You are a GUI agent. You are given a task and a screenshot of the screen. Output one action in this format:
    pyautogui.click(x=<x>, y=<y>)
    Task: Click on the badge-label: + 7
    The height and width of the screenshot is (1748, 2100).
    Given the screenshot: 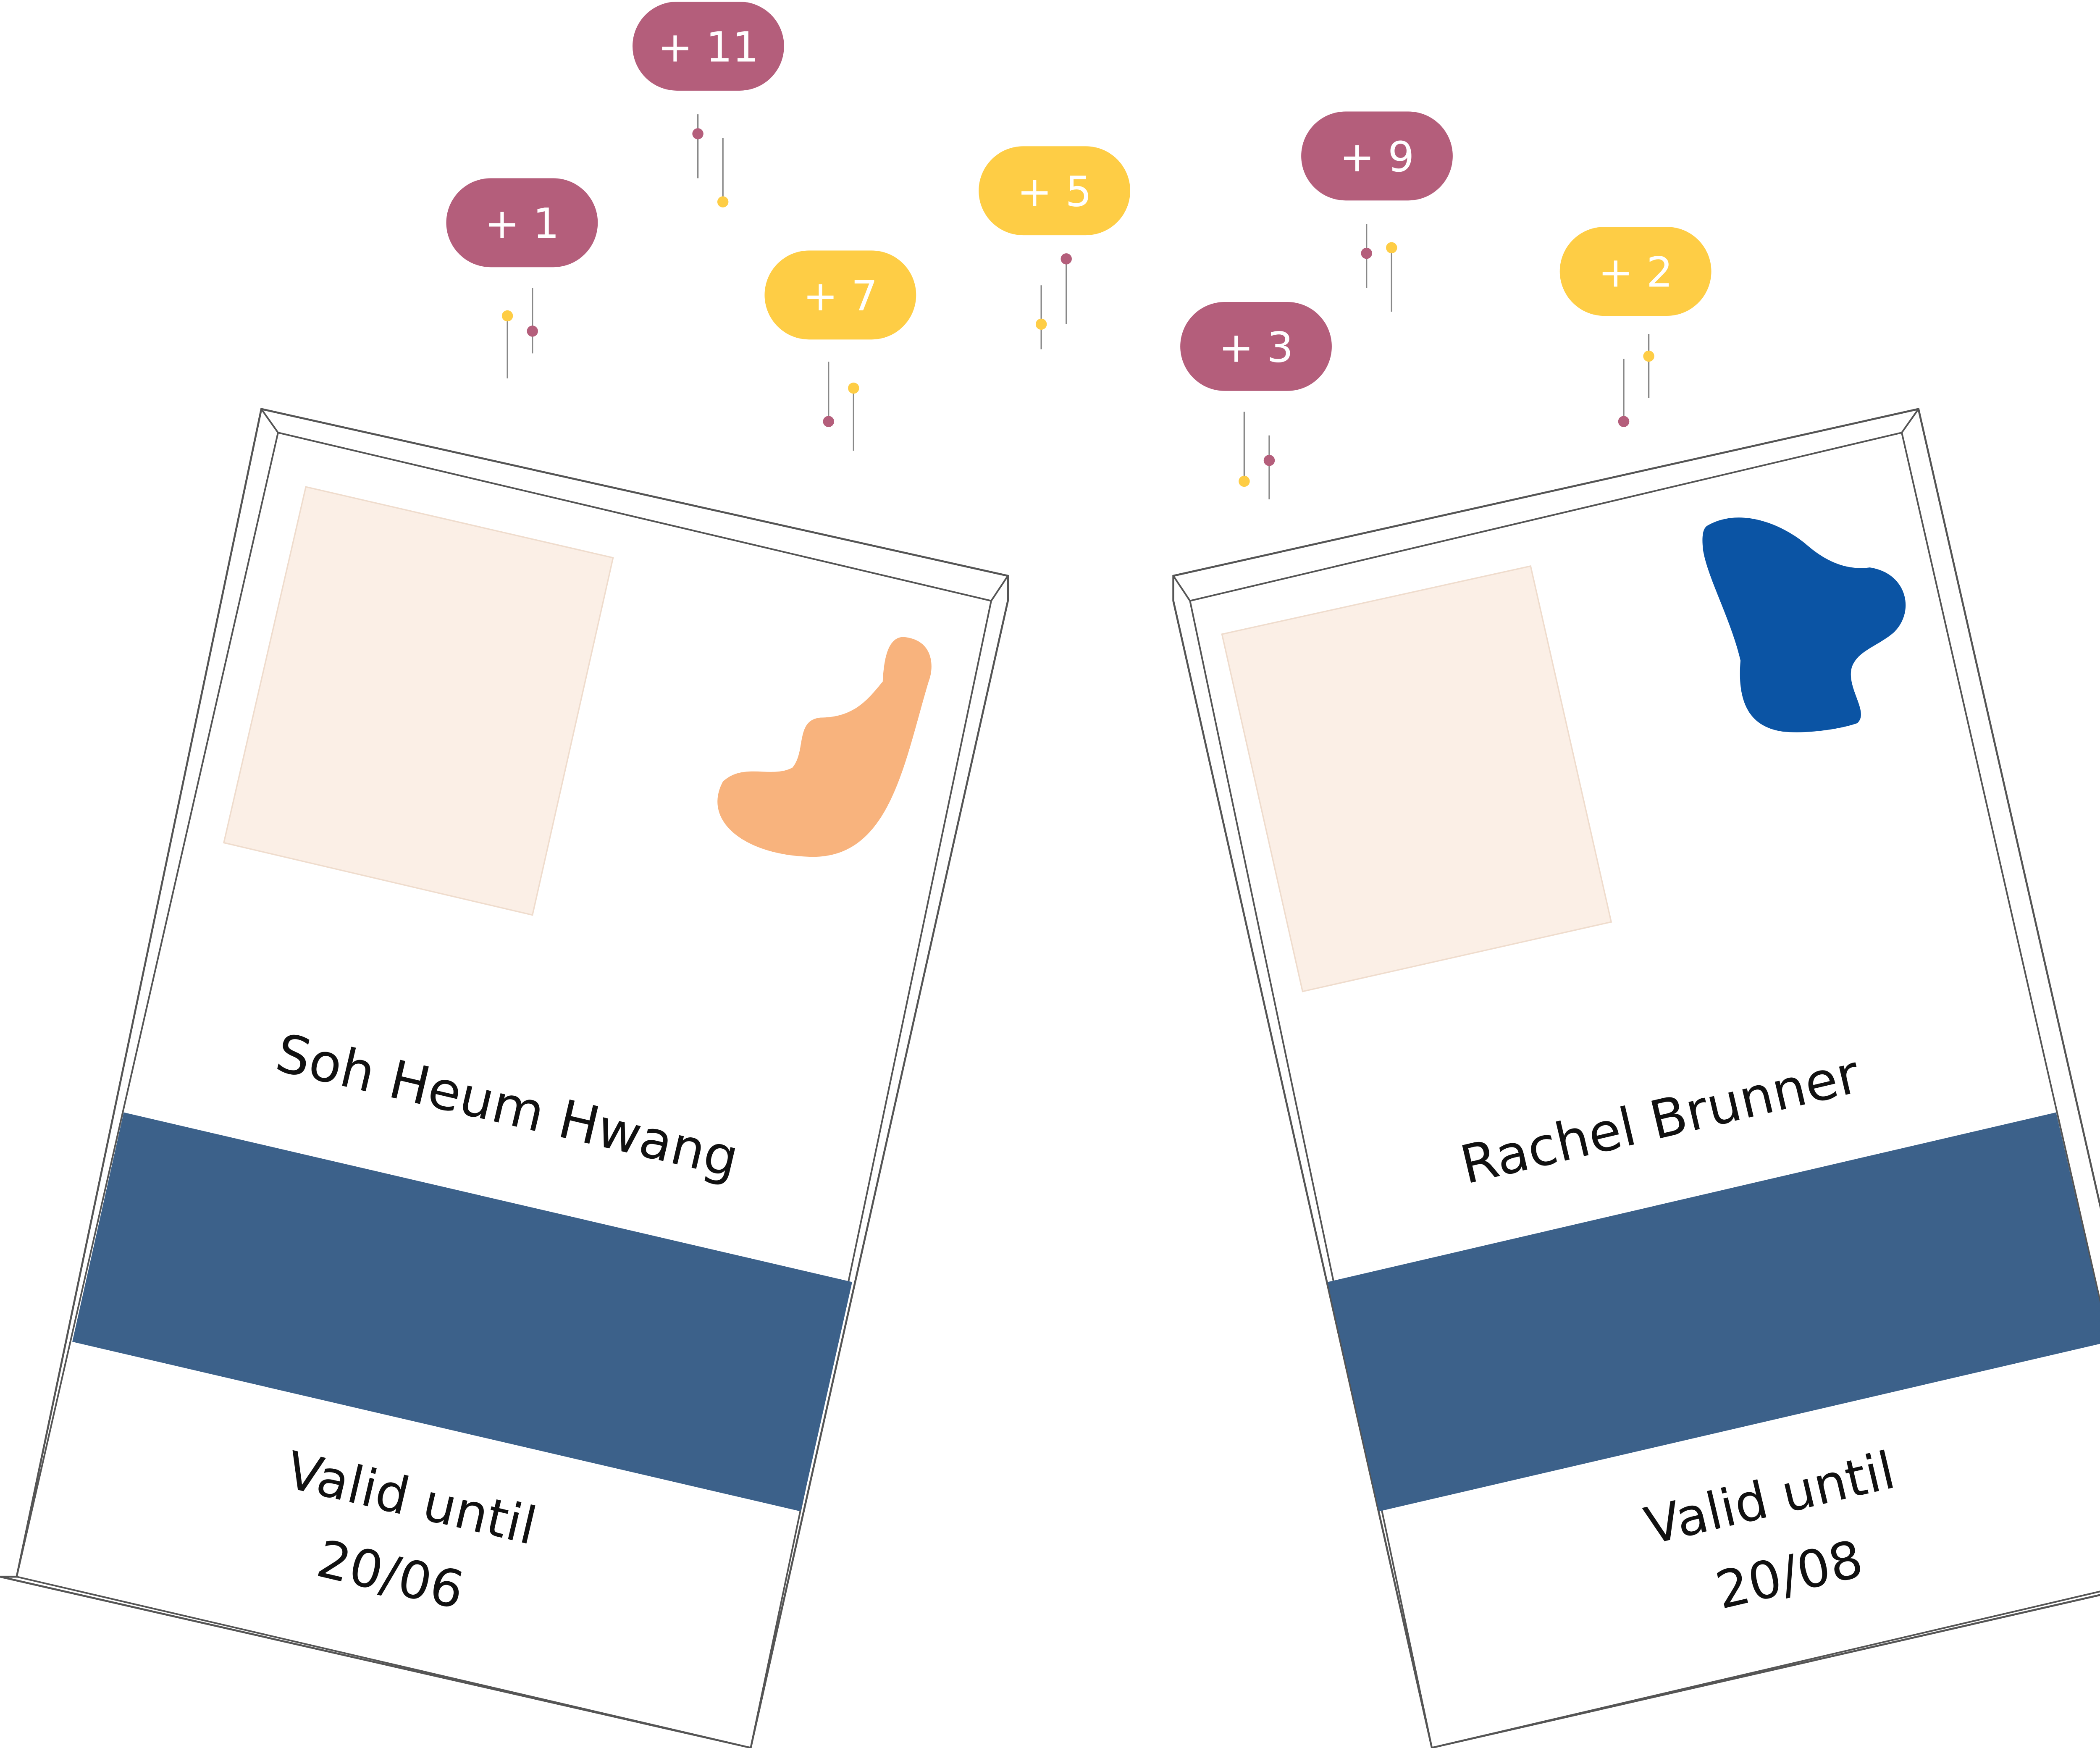 What is the action you would take?
    pyautogui.click(x=840, y=296)
    